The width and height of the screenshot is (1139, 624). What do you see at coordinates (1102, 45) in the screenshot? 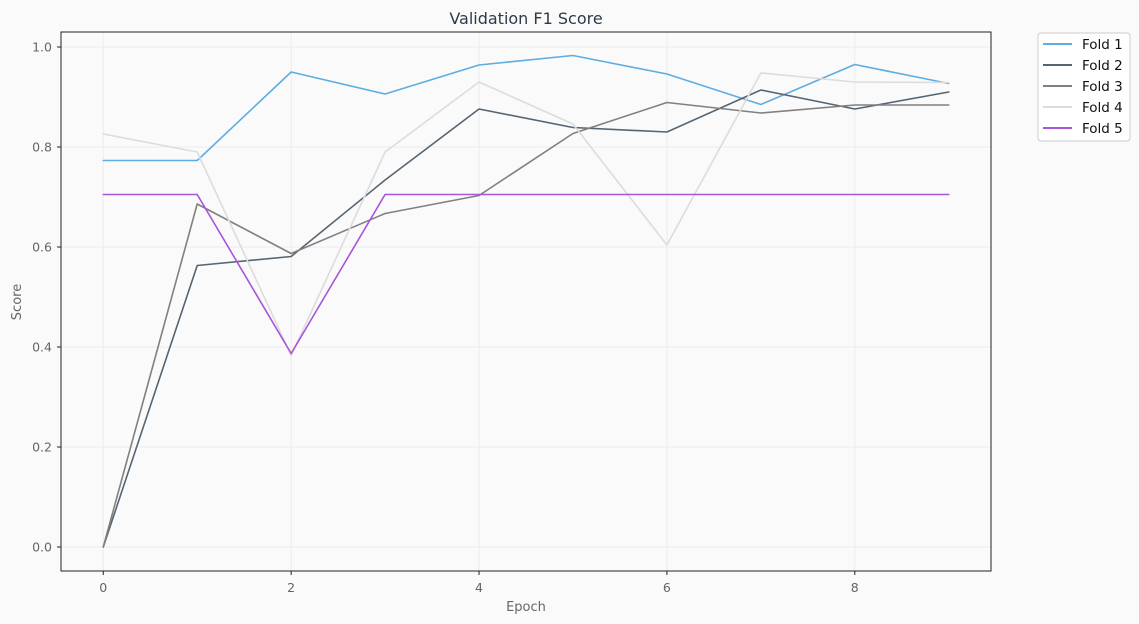
I see `legend-label: Fold 1` at bounding box center [1102, 45].